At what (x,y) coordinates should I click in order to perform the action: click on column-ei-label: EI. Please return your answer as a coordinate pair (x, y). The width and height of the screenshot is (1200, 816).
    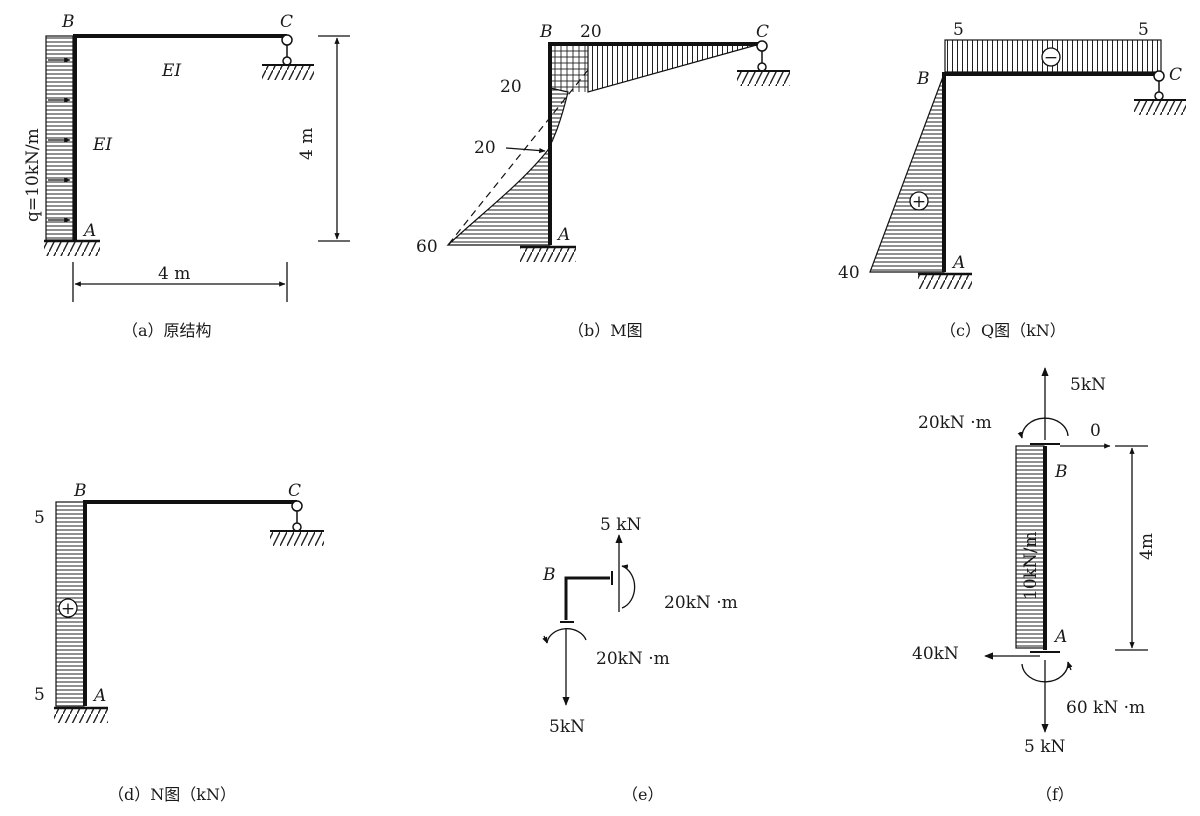
    Looking at the image, I should click on (102, 145).